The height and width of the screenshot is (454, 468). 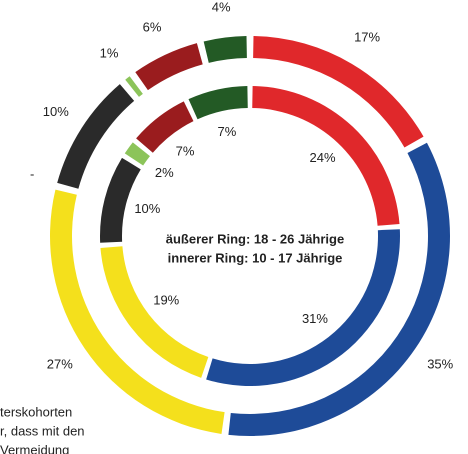 I want to click on annotation: -, so click(x=32, y=173).